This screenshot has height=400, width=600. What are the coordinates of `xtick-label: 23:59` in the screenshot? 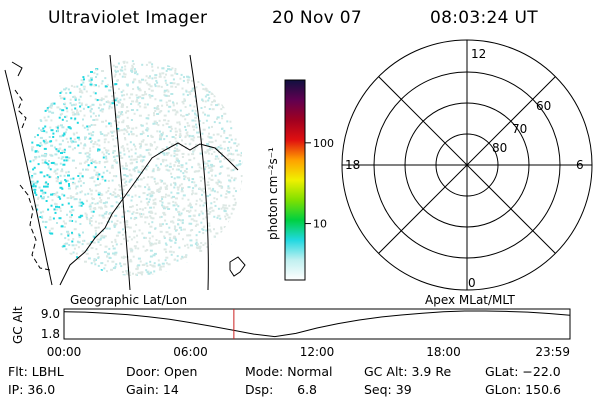 It's located at (552, 352).